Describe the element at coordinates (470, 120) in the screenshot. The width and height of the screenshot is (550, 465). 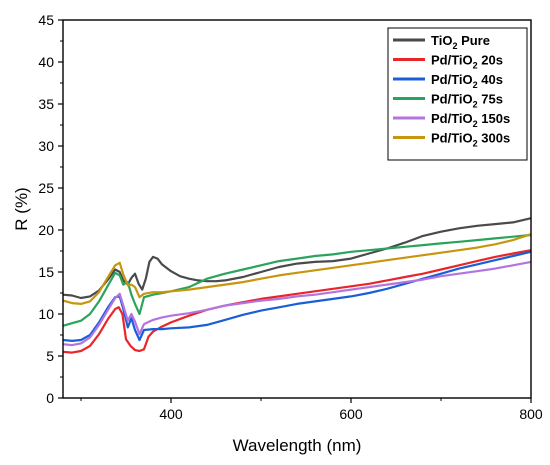
I see `legend-entry-4: Pd/TiO2 150s` at that location.